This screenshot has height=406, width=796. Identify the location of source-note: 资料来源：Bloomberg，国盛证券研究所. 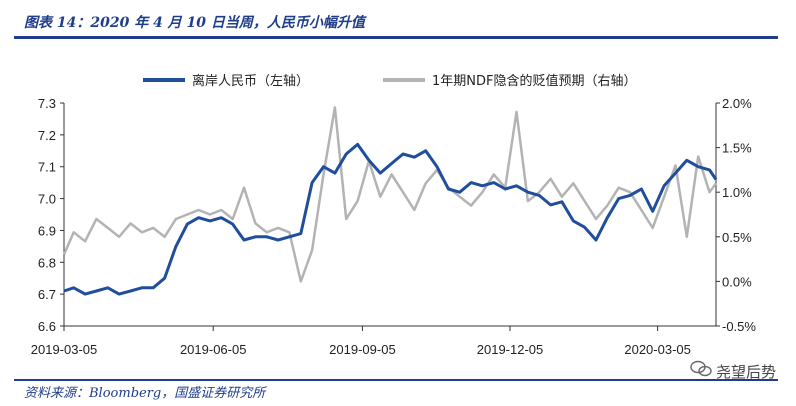
(145, 393).